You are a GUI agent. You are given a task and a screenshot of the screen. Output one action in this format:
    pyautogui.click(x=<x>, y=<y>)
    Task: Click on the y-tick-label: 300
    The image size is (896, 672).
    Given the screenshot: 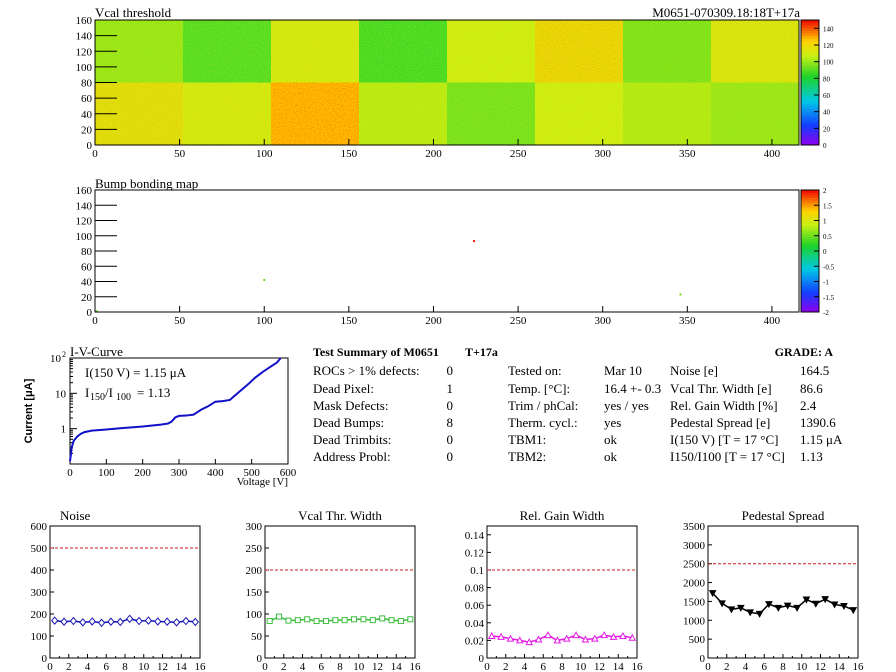 What is the action you would take?
    pyautogui.click(x=254, y=527)
    